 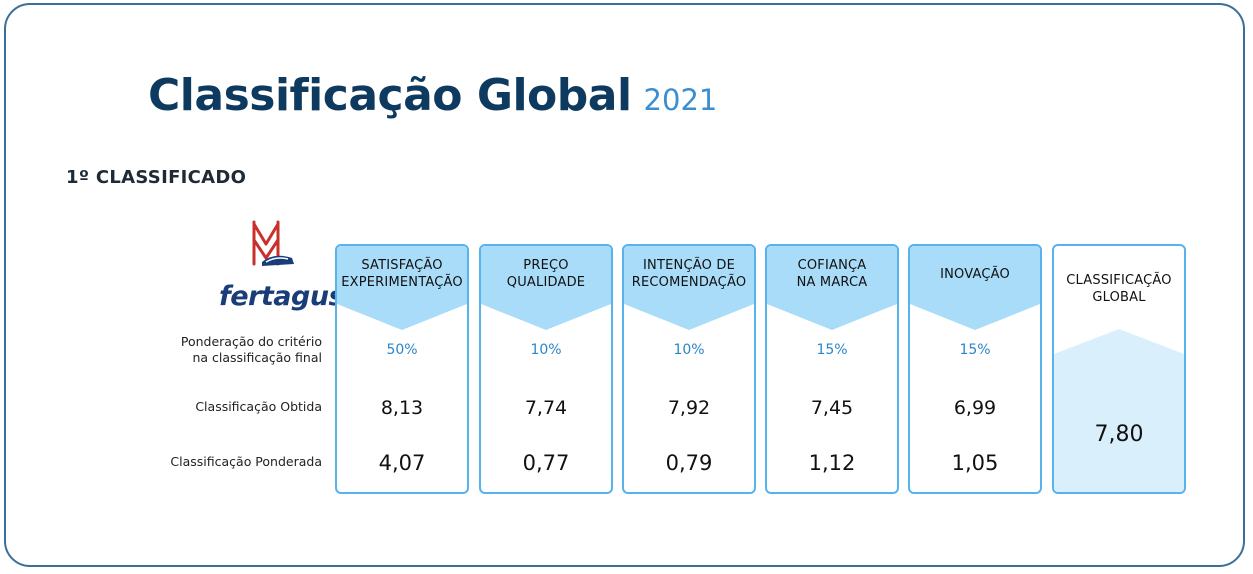 I want to click on criterion-label: PREÇO QUALIDADE, so click(x=546, y=274).